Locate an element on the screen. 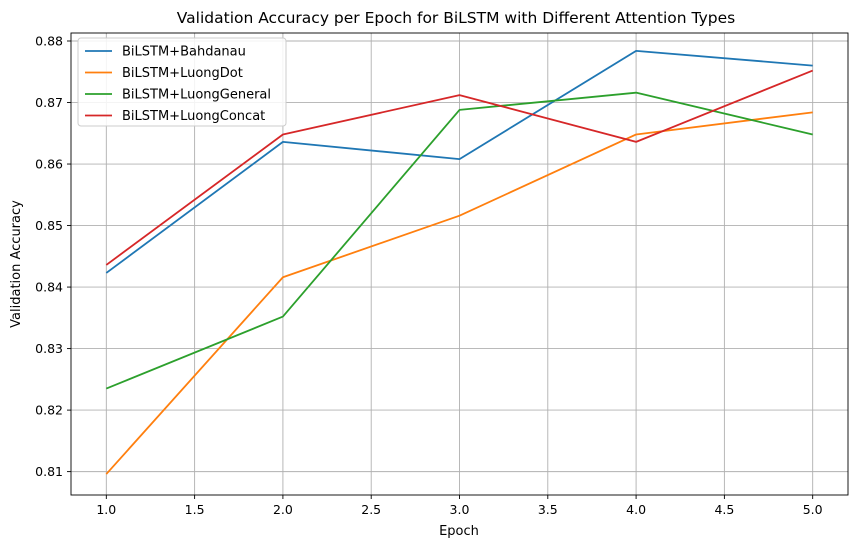 Image resolution: width=855 pixels, height=547 pixels. y-axis-title: Validation Accuracy is located at coordinates (16, 264).